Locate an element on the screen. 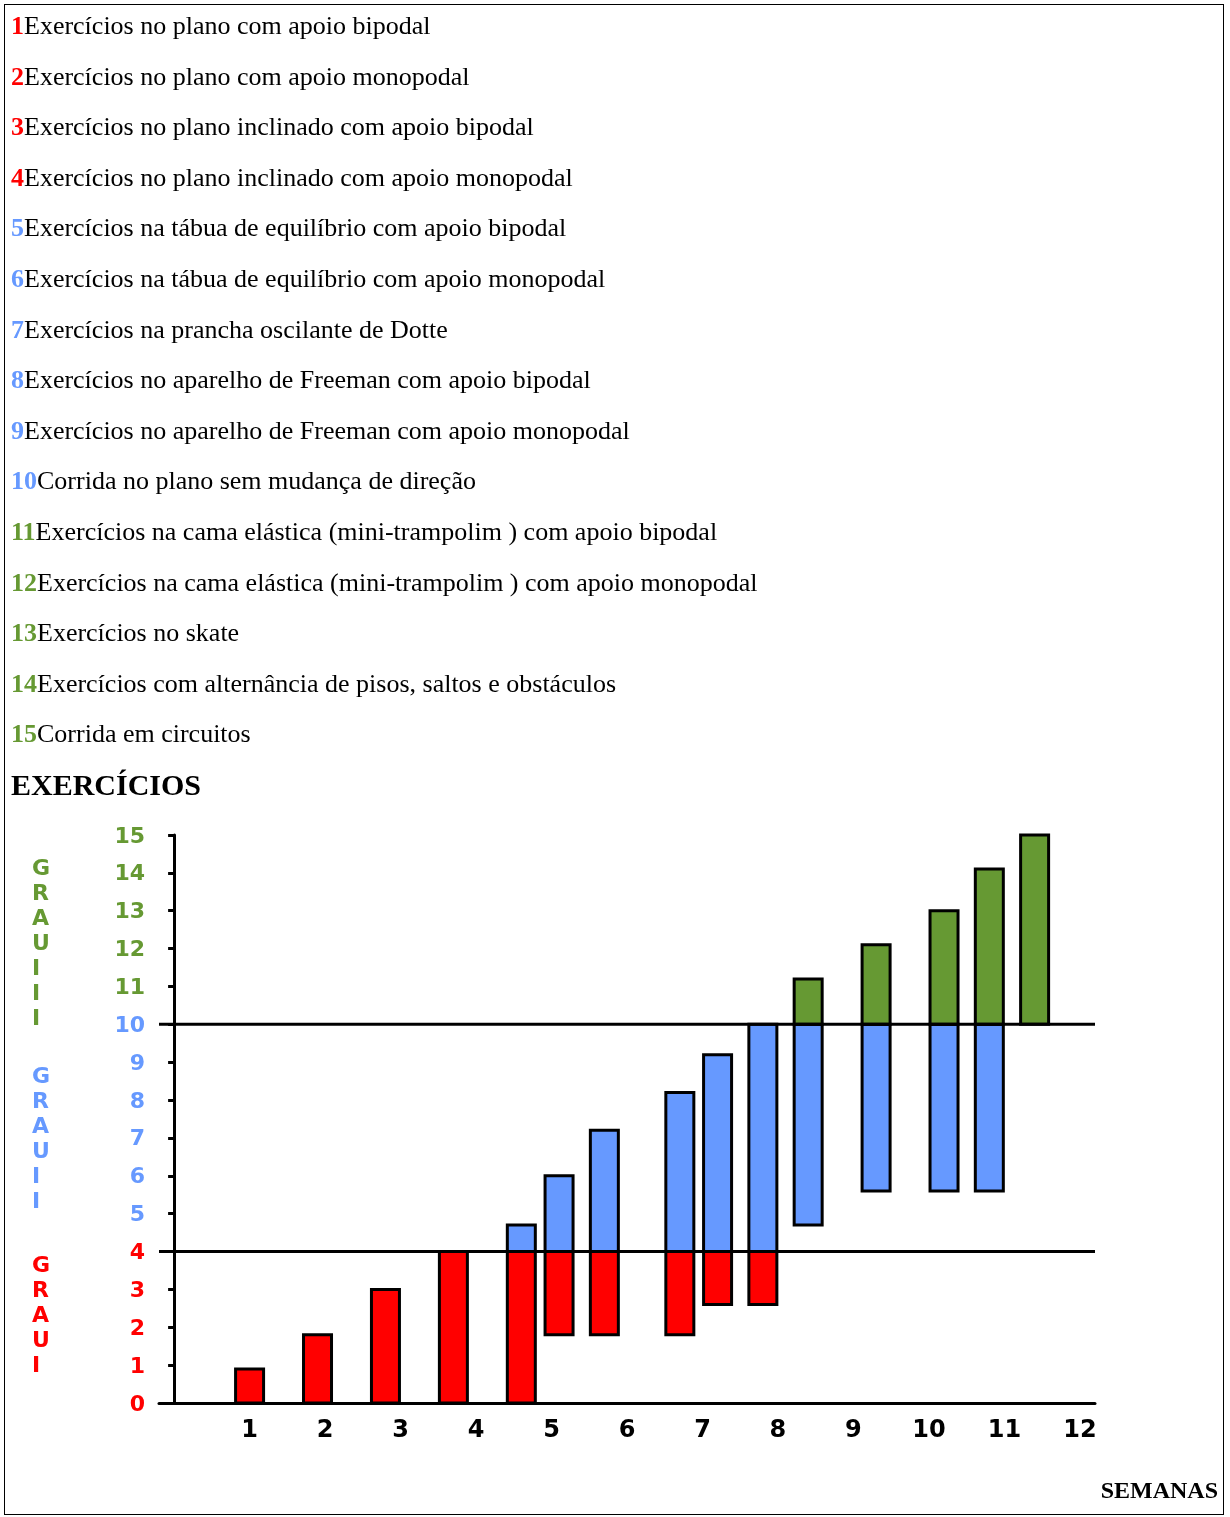 Image resolution: width=1230 pixels, height=1517 pixels. y-tick-label: 13 is located at coordinates (129, 911).